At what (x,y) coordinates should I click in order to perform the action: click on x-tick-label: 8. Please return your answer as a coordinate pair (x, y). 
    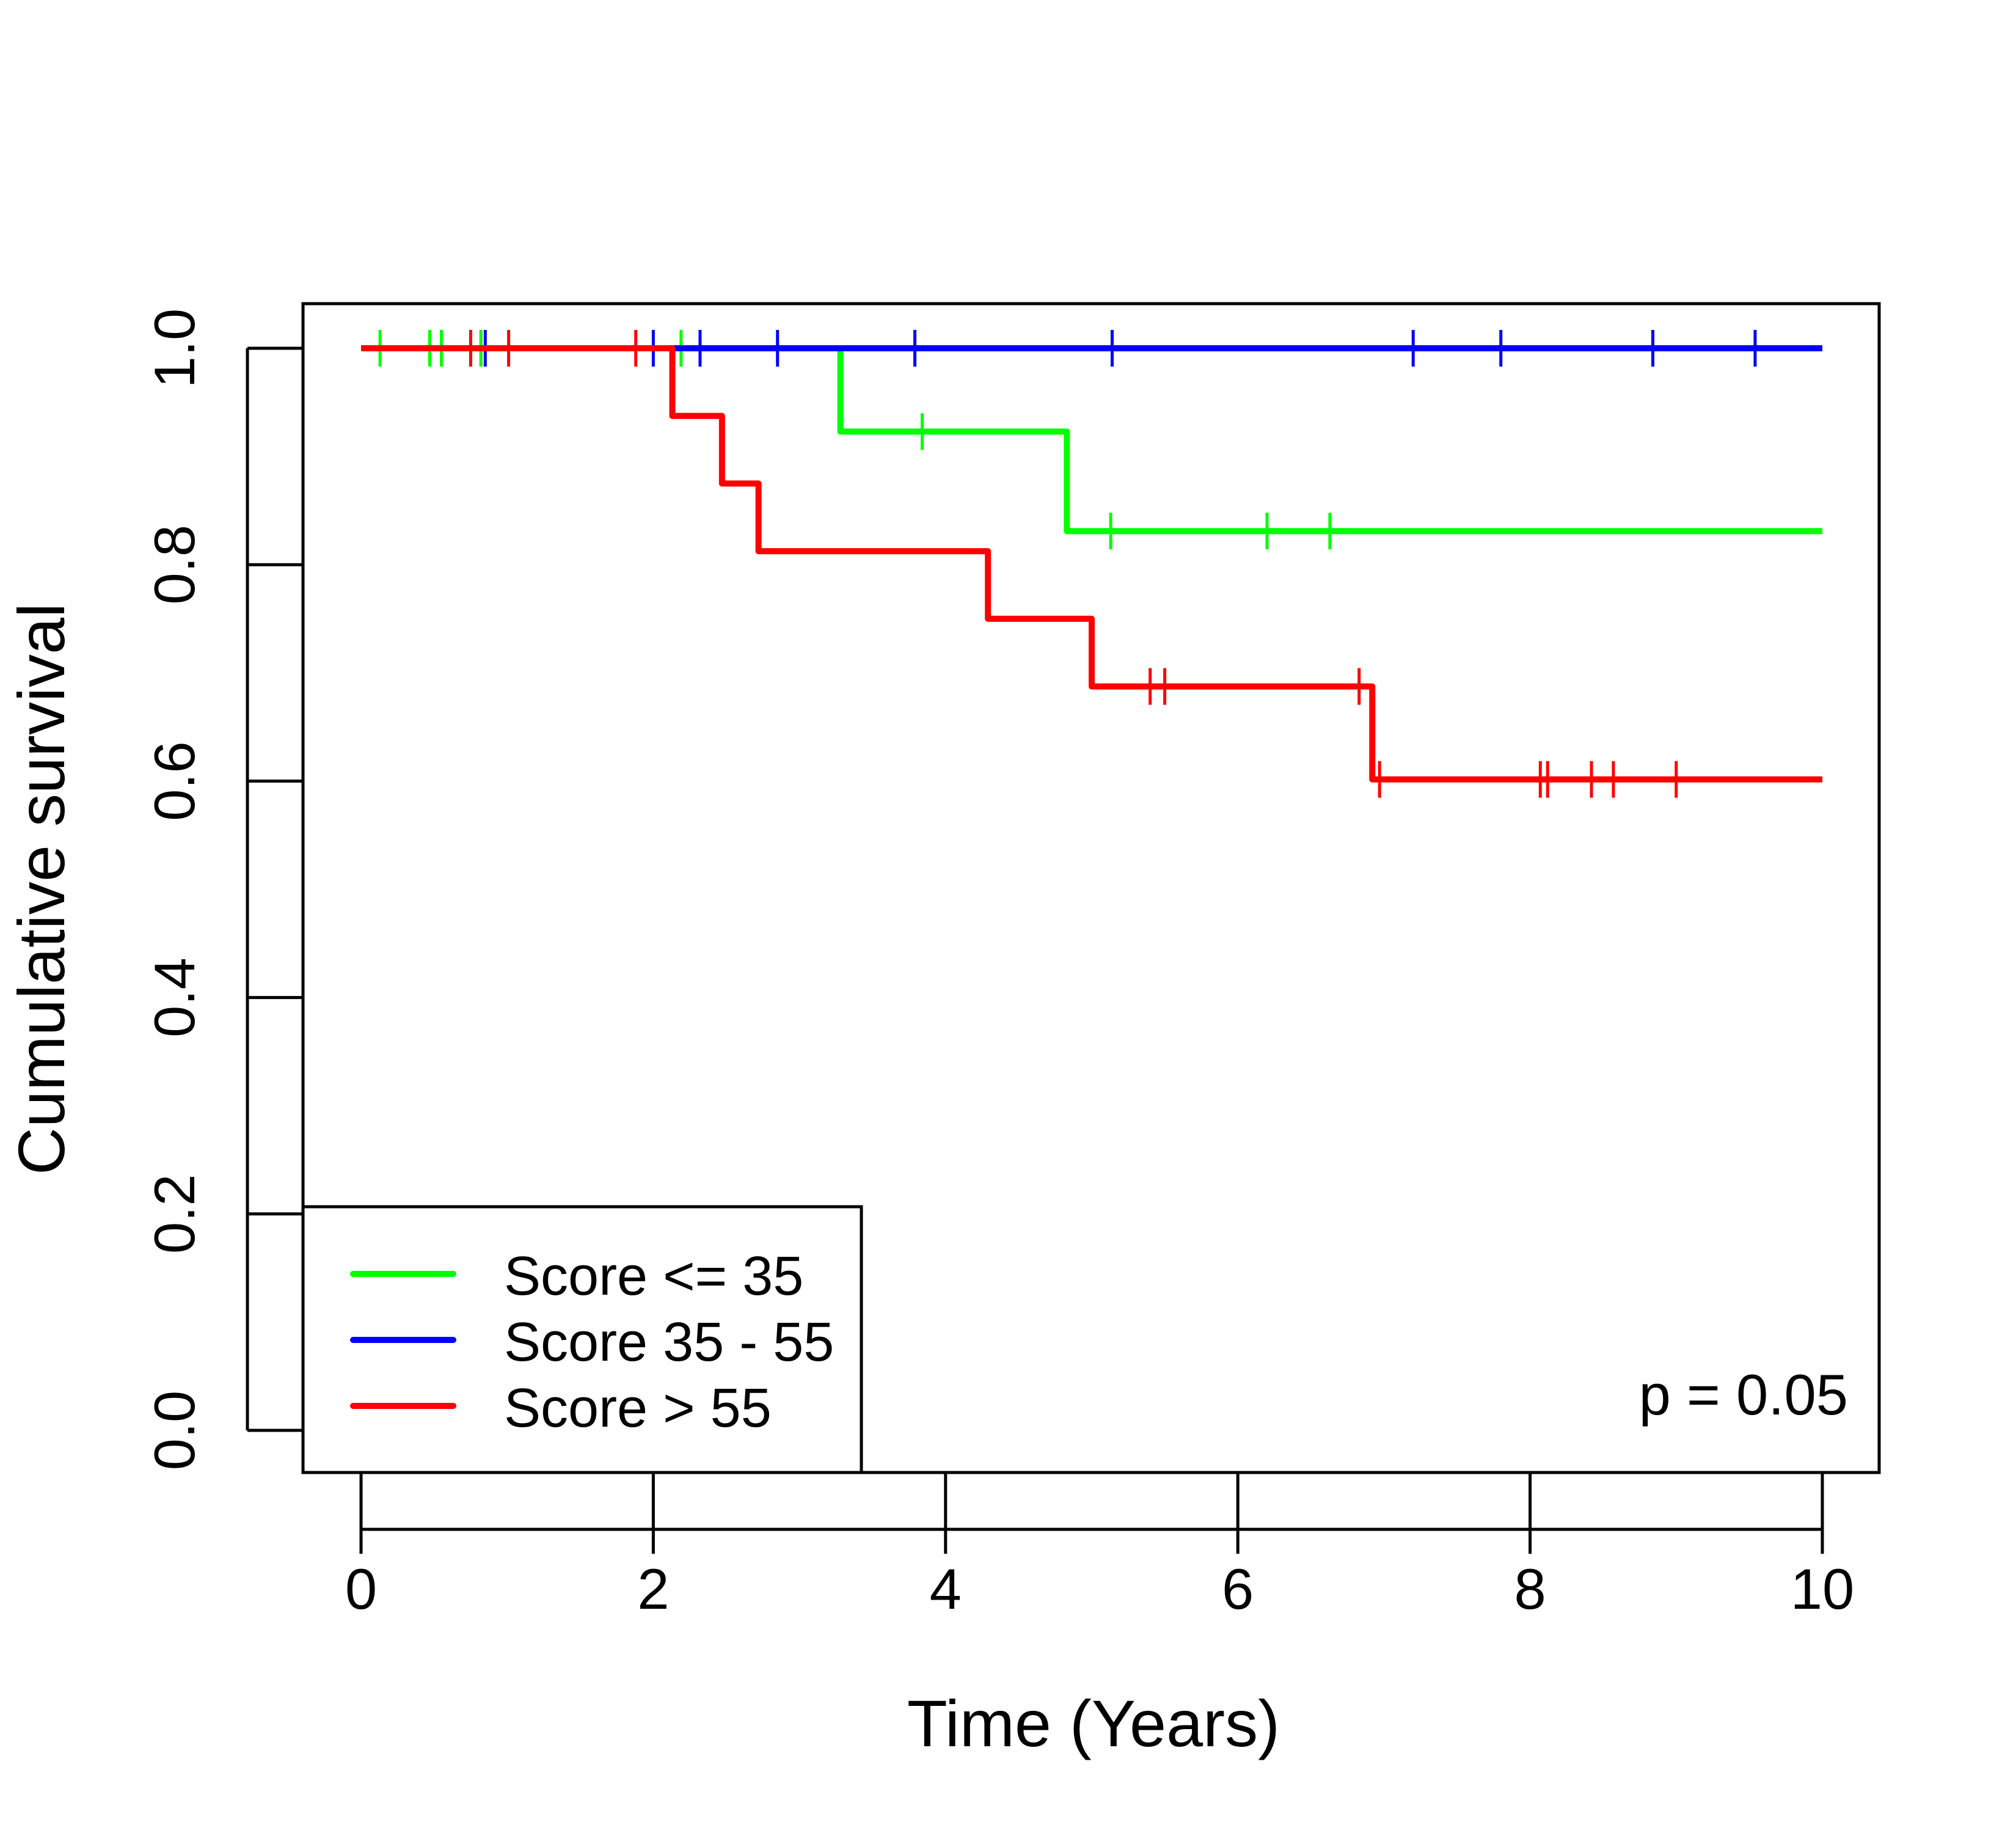
    Looking at the image, I should click on (1530, 1589).